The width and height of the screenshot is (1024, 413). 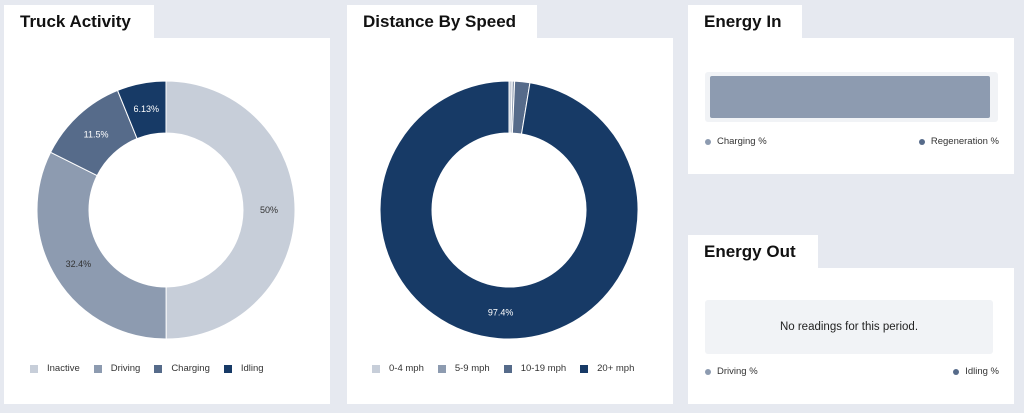 I want to click on truck-activity-legend: Inactive Driving Charging Idling, so click(x=154, y=368).